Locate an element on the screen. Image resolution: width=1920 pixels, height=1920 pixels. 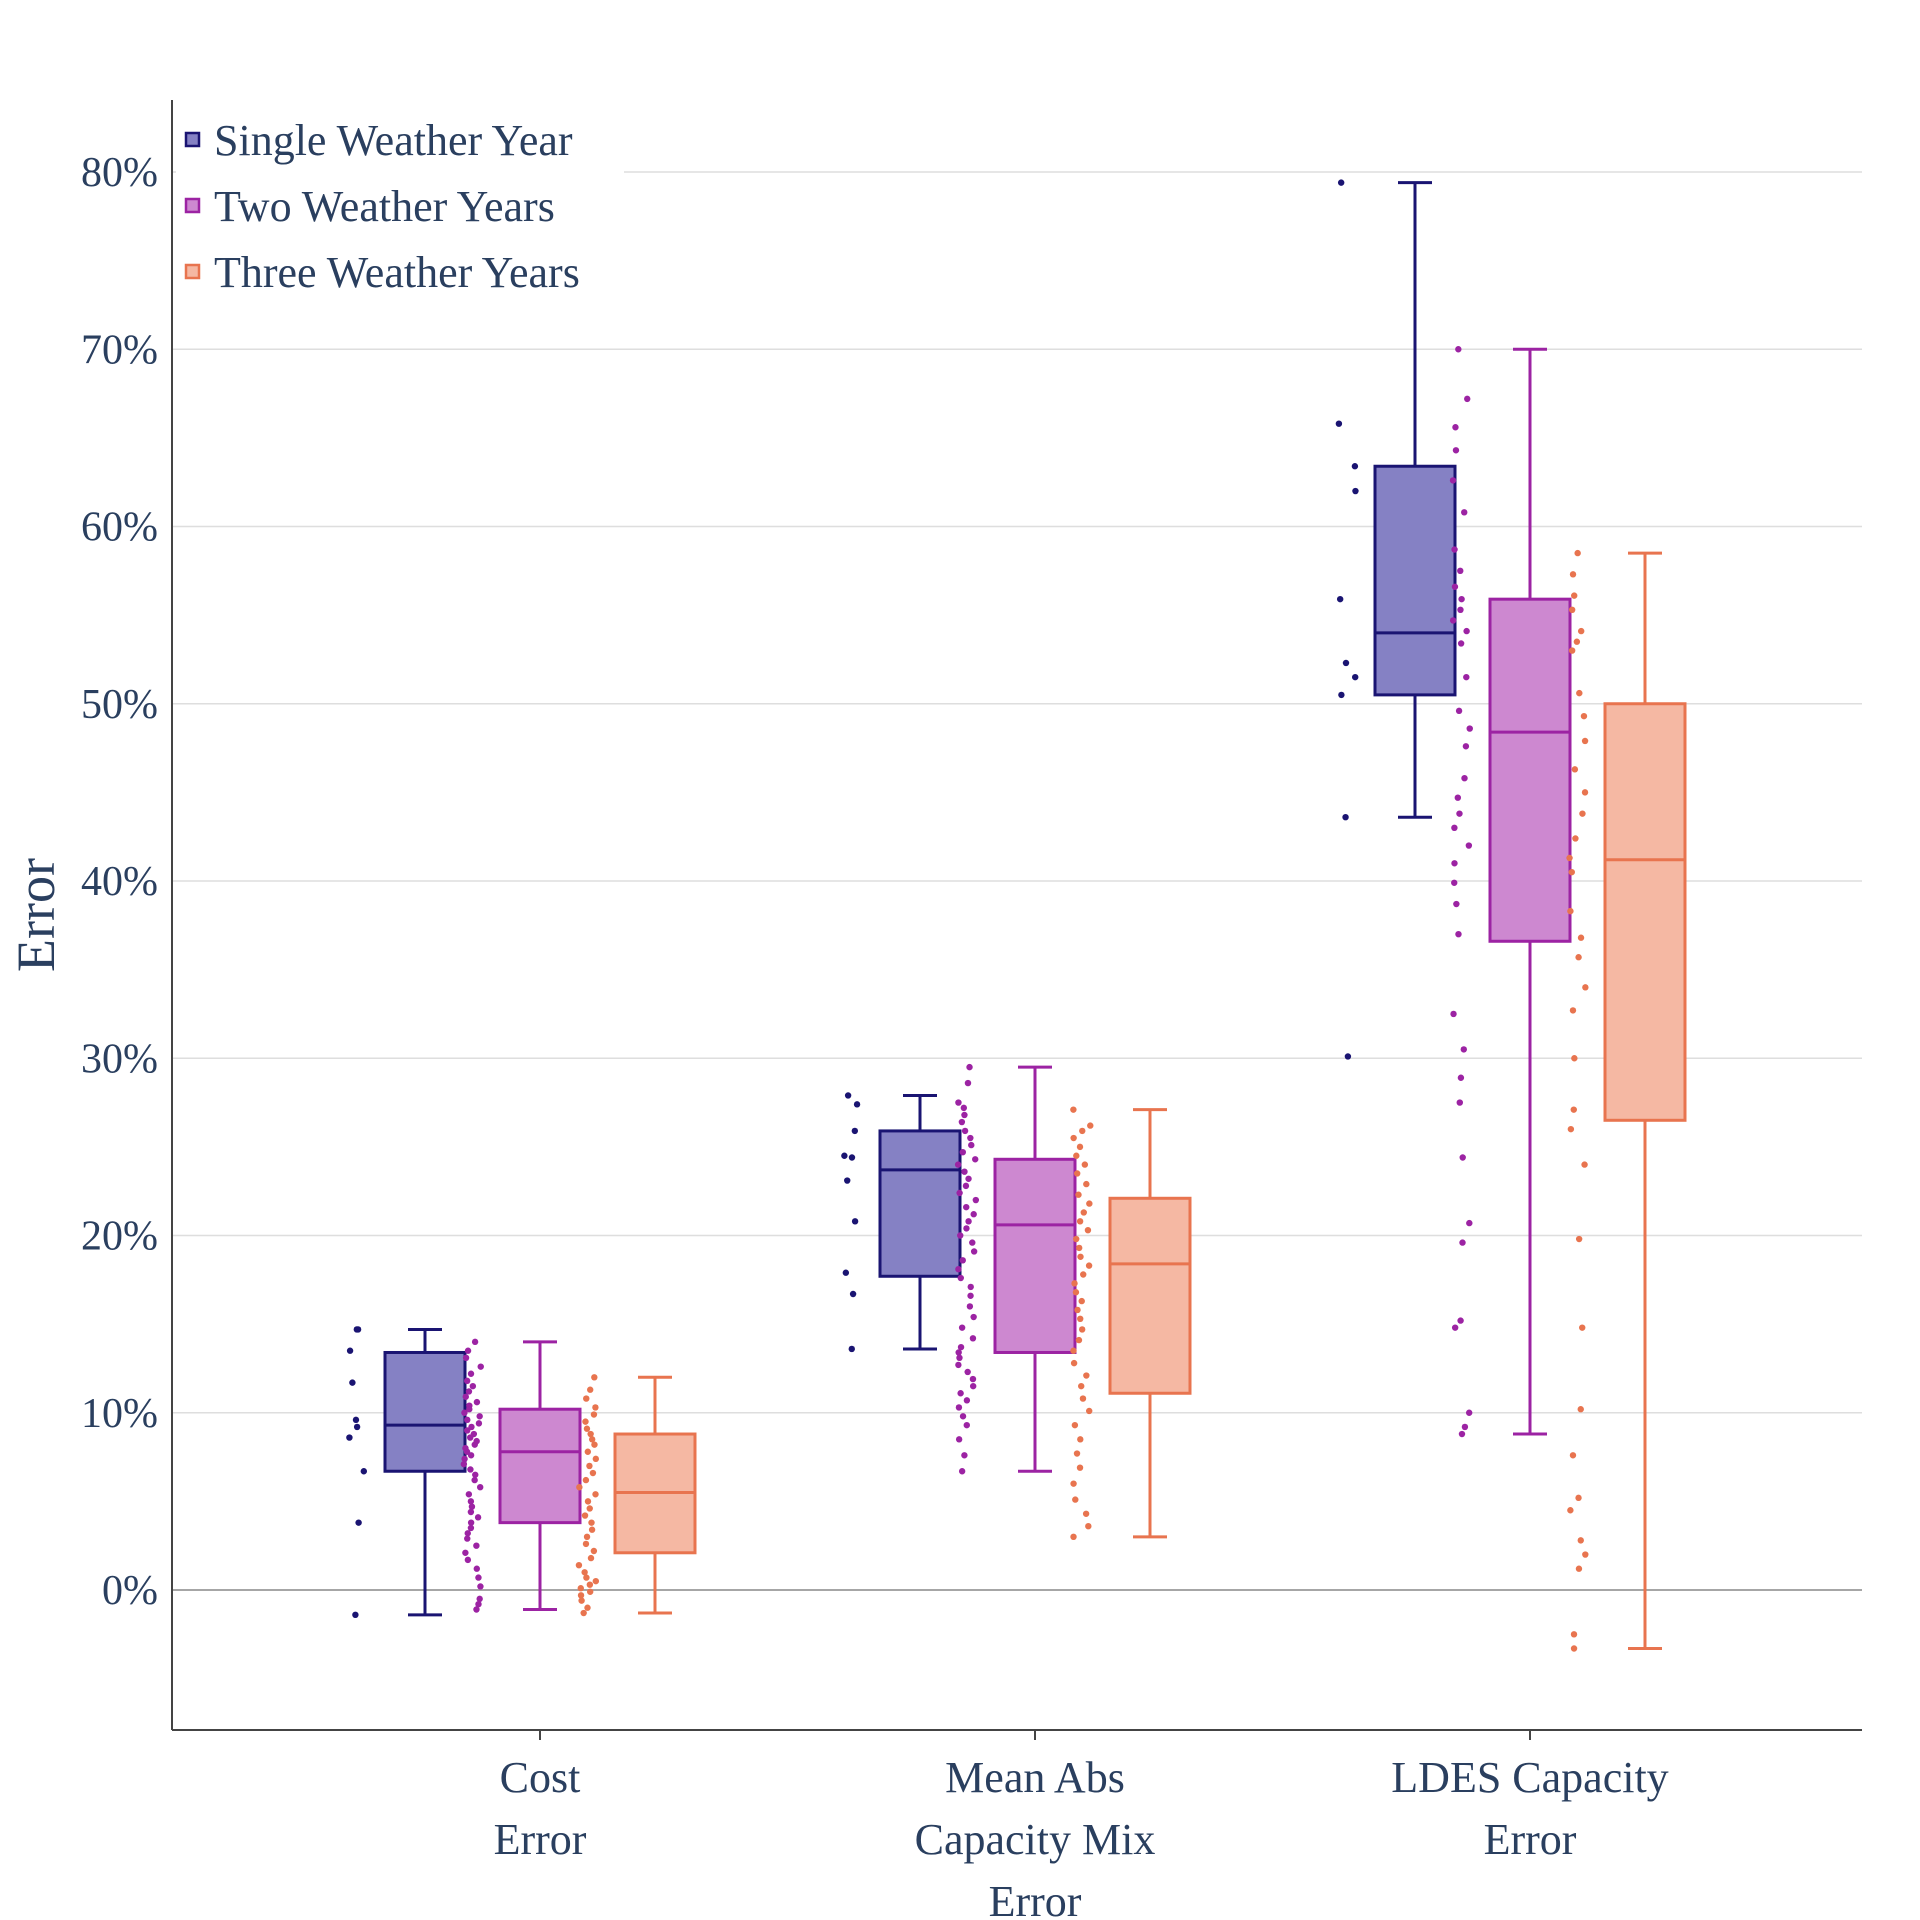
legend-background is located at coordinates (400, 206).